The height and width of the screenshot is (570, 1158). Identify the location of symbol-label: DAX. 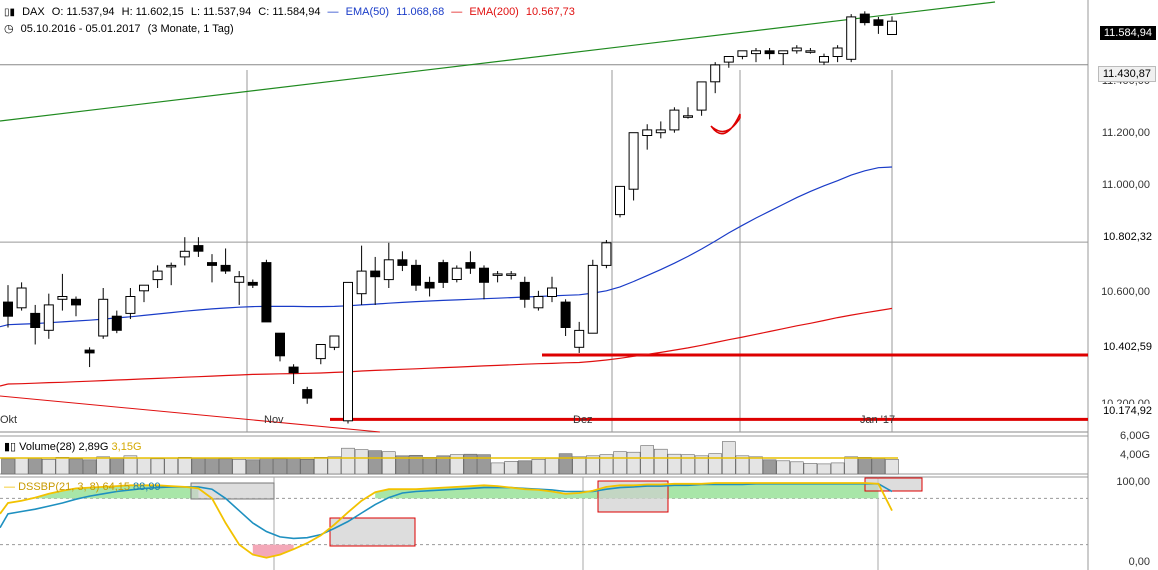
(33, 12).